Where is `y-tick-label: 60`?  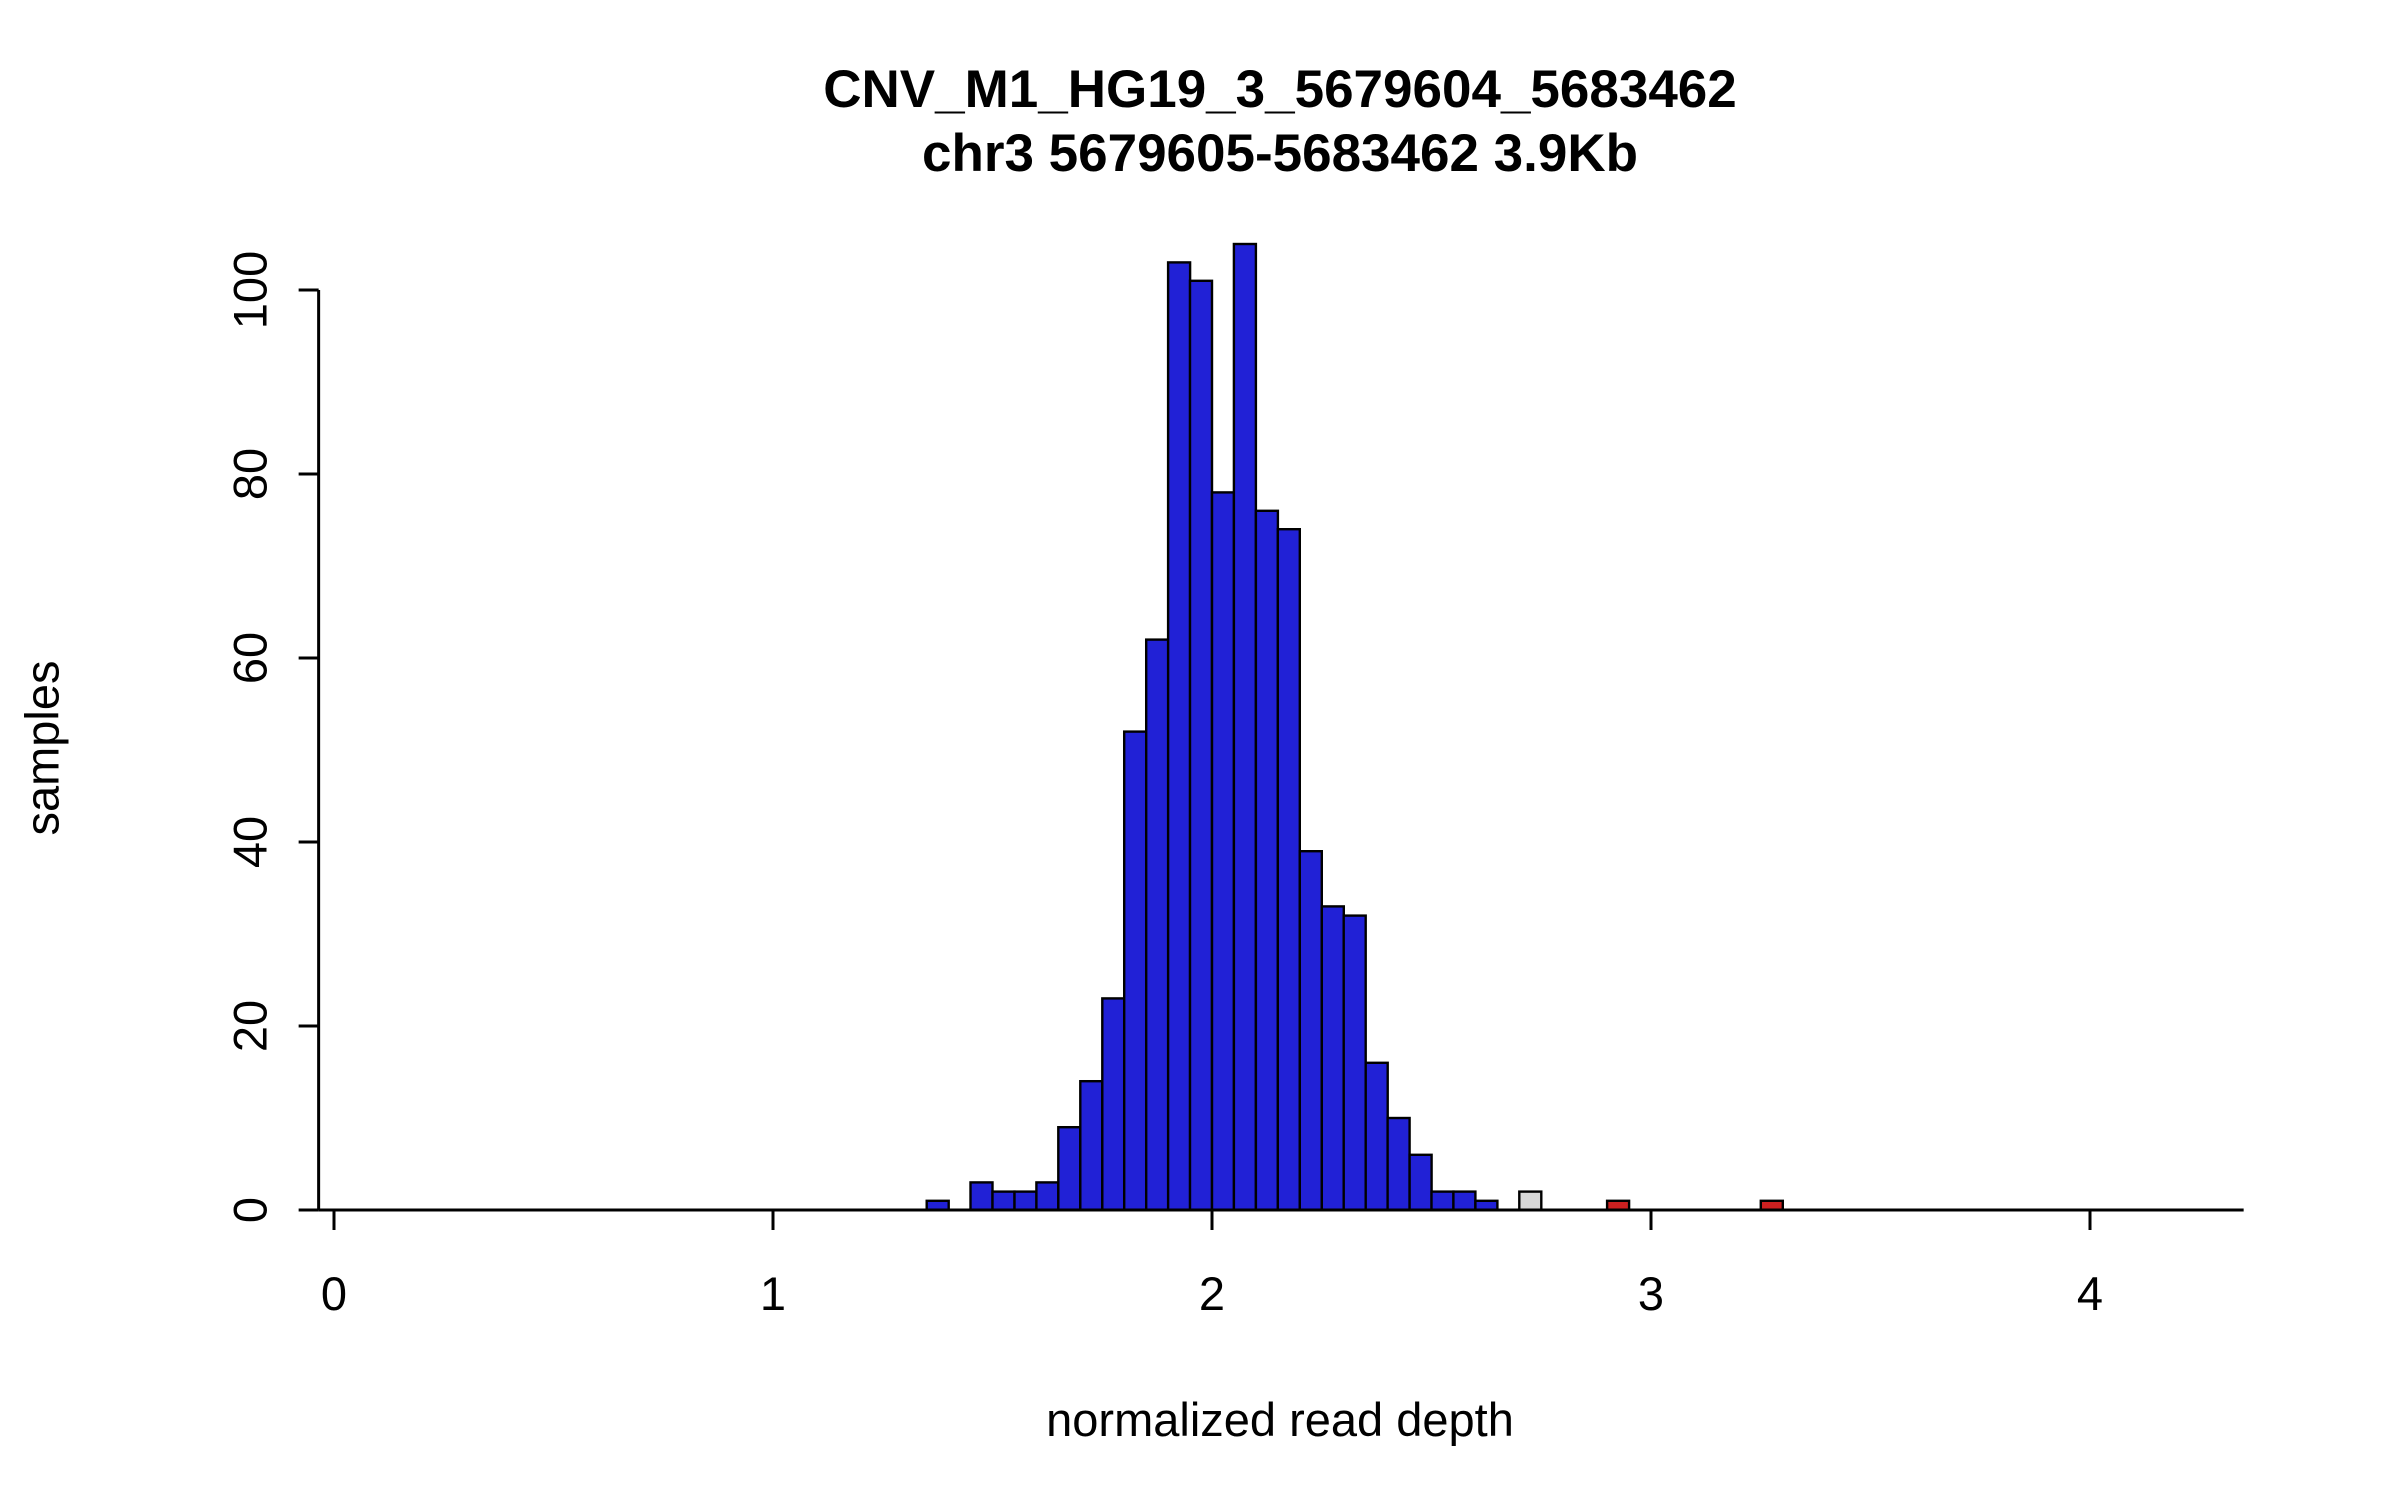
y-tick-label: 60 is located at coordinates (250, 658).